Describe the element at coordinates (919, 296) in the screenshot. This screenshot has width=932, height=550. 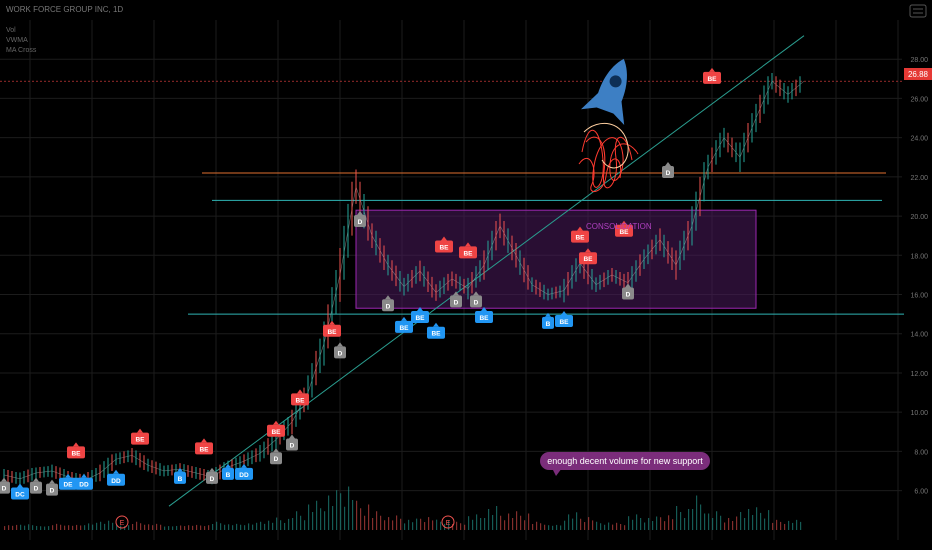
I see `y-tick-label: 16.00` at that location.